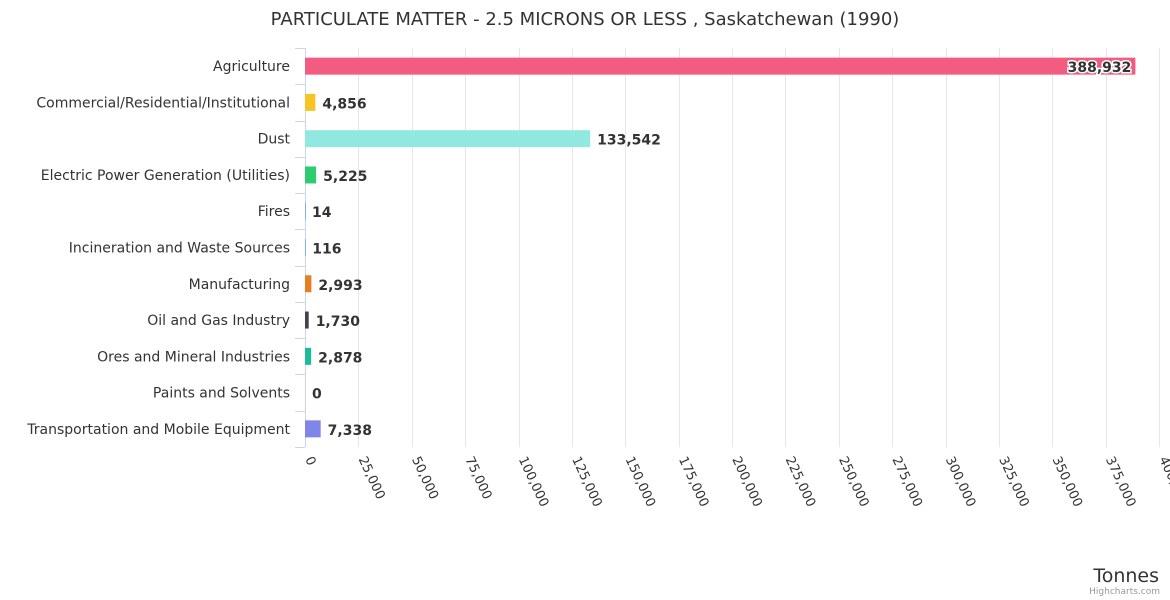 The height and width of the screenshot is (600, 1170). What do you see at coordinates (629, 141) in the screenshot?
I see `data-label: 133,542` at bounding box center [629, 141].